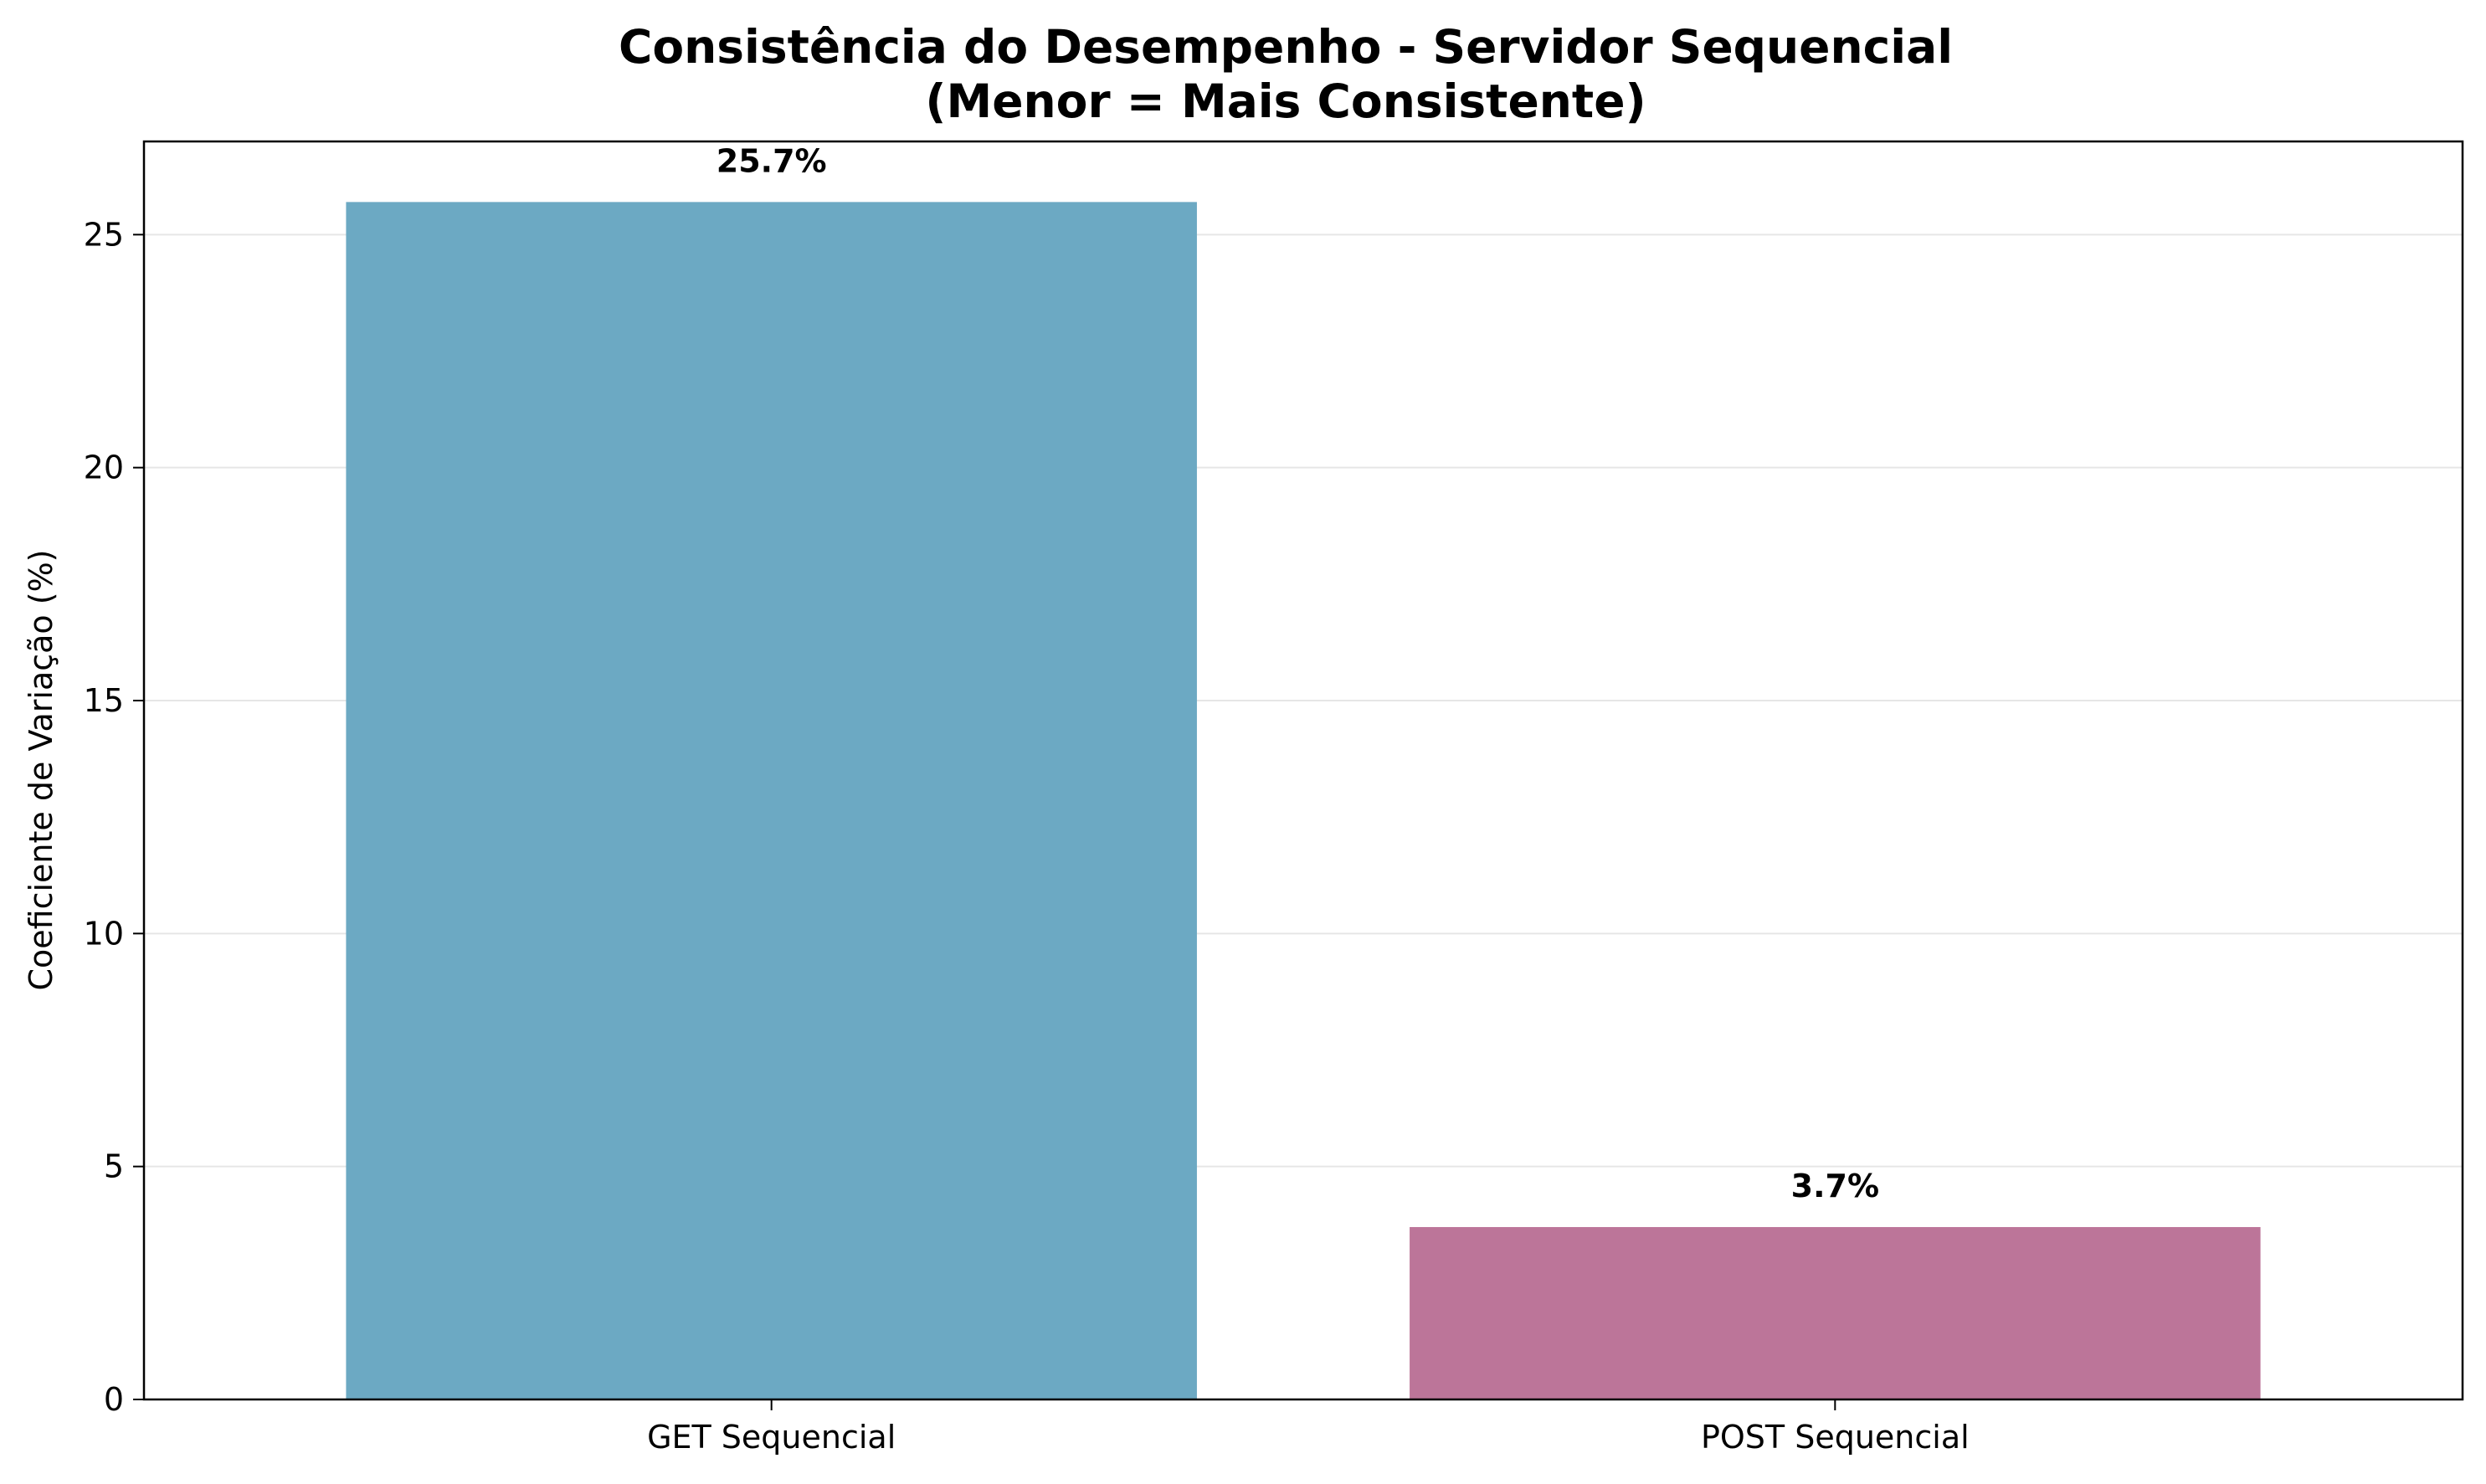 This screenshot has height=1484, width=2486. What do you see at coordinates (771, 1437) in the screenshot?
I see `x-tick-label: GET Sequencial` at bounding box center [771, 1437].